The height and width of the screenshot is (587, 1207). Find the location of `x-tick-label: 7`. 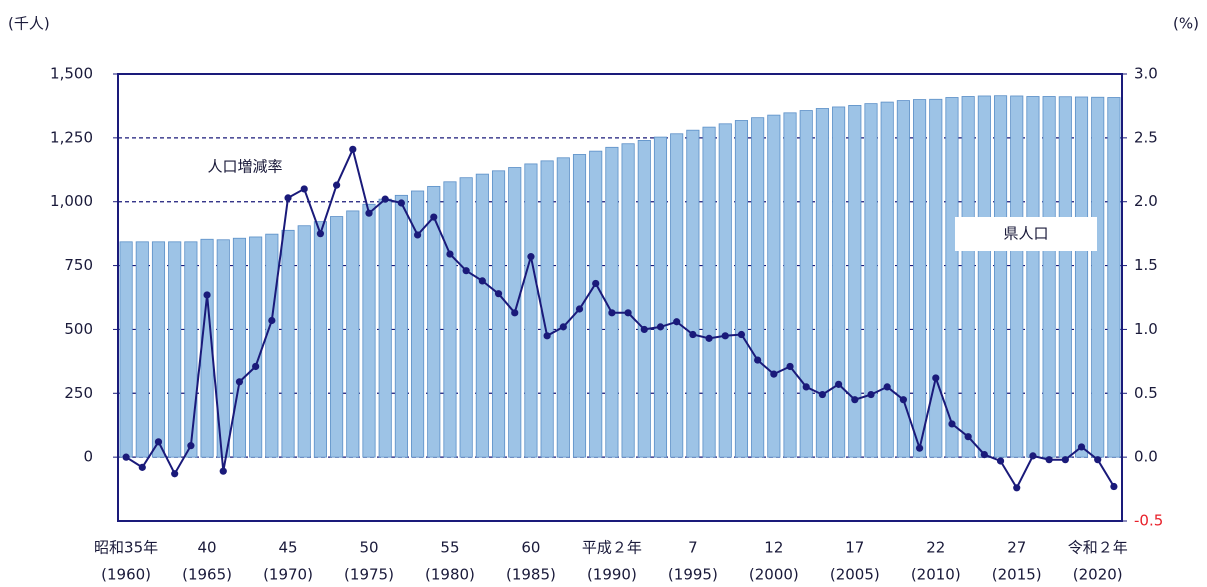

x-tick-label: 7 is located at coordinates (693, 548).